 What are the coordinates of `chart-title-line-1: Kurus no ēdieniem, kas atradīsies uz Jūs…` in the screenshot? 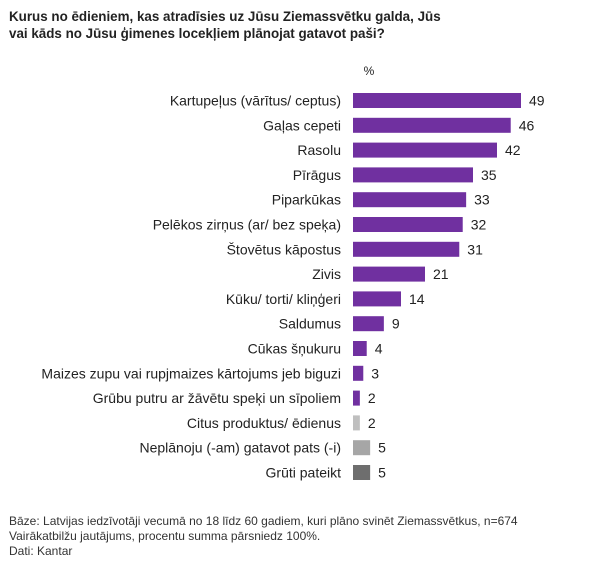 It's located at (225, 16).